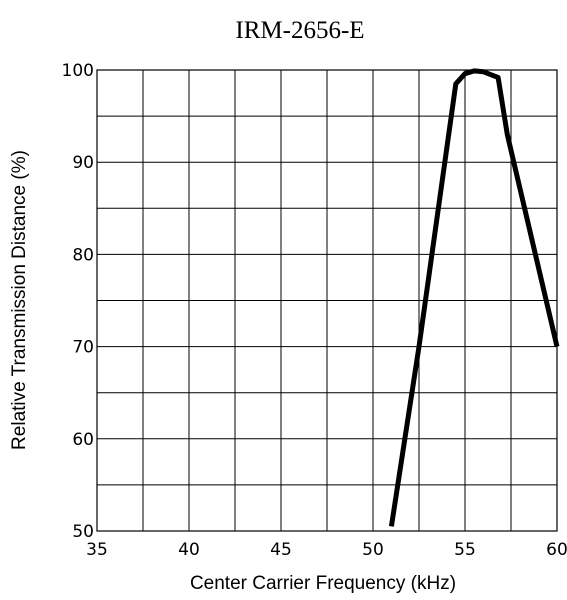 Image resolution: width=567 pixels, height=600 pixels. What do you see at coordinates (323, 583) in the screenshot?
I see `x-axis-label: Center Carrier Frequency (kHz)` at bounding box center [323, 583].